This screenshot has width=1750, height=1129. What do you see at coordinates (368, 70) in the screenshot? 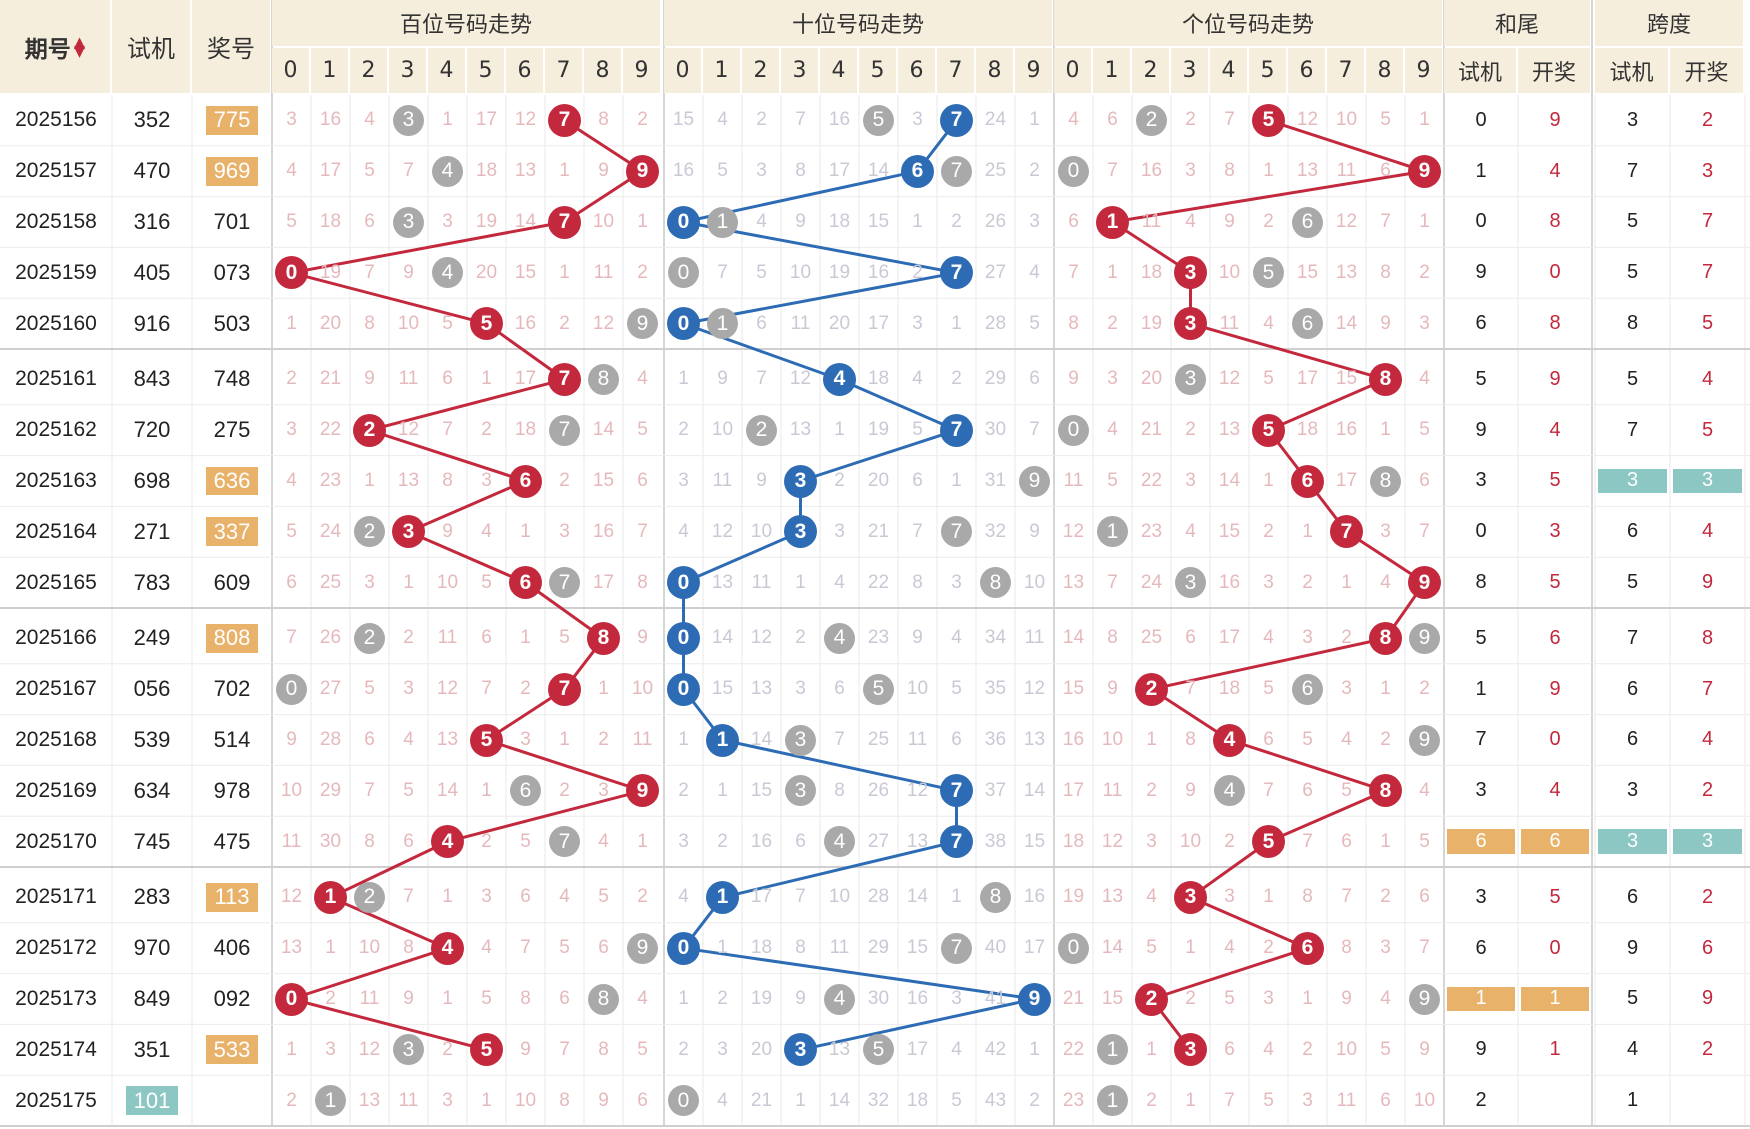
I see `header-digit: 2` at bounding box center [368, 70].